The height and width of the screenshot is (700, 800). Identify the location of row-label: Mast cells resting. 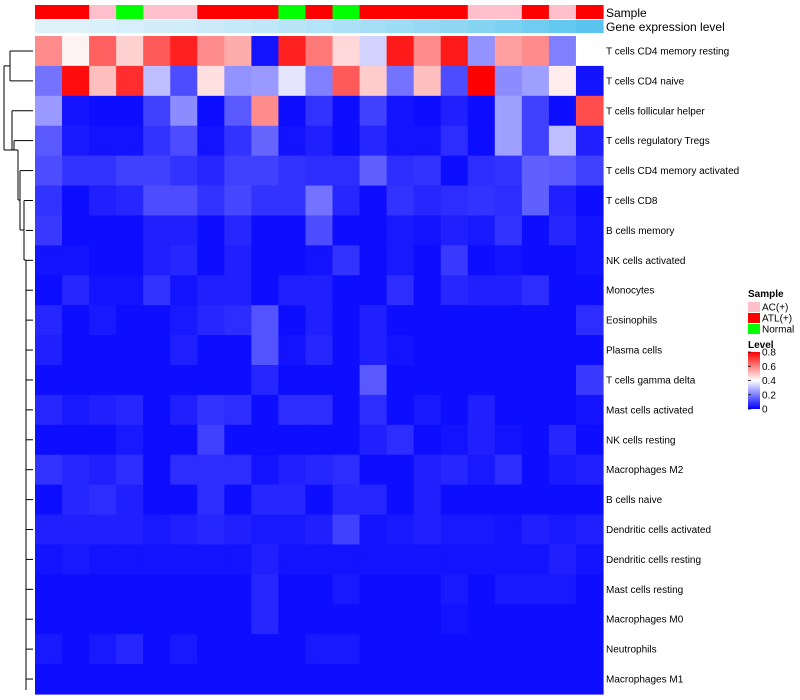
(644, 590).